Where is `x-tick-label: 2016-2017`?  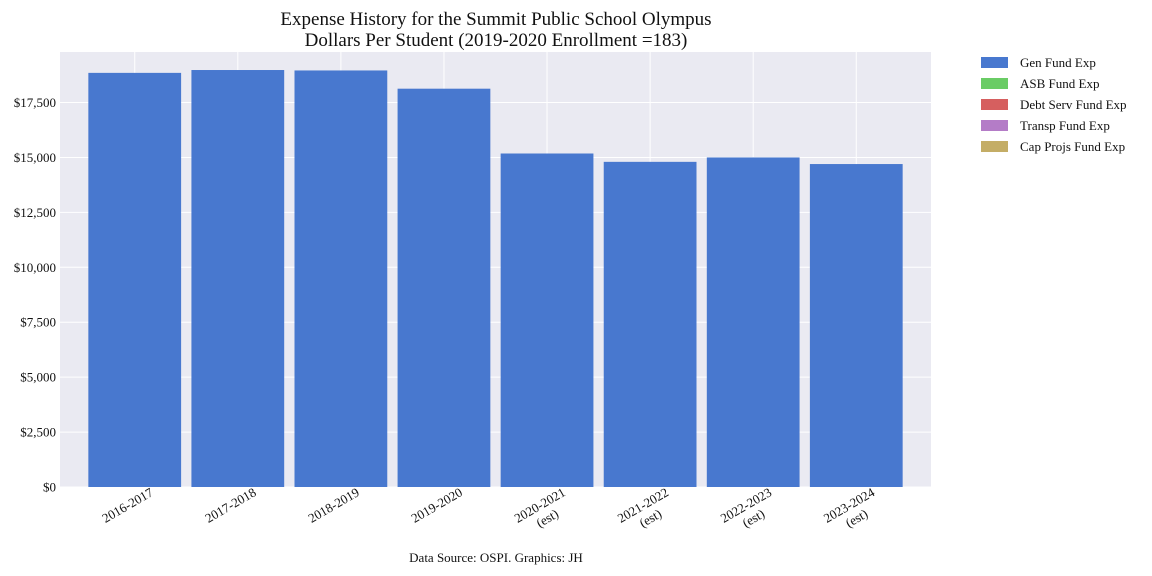 x-tick-label: 2016-2017 is located at coordinates (127, 504).